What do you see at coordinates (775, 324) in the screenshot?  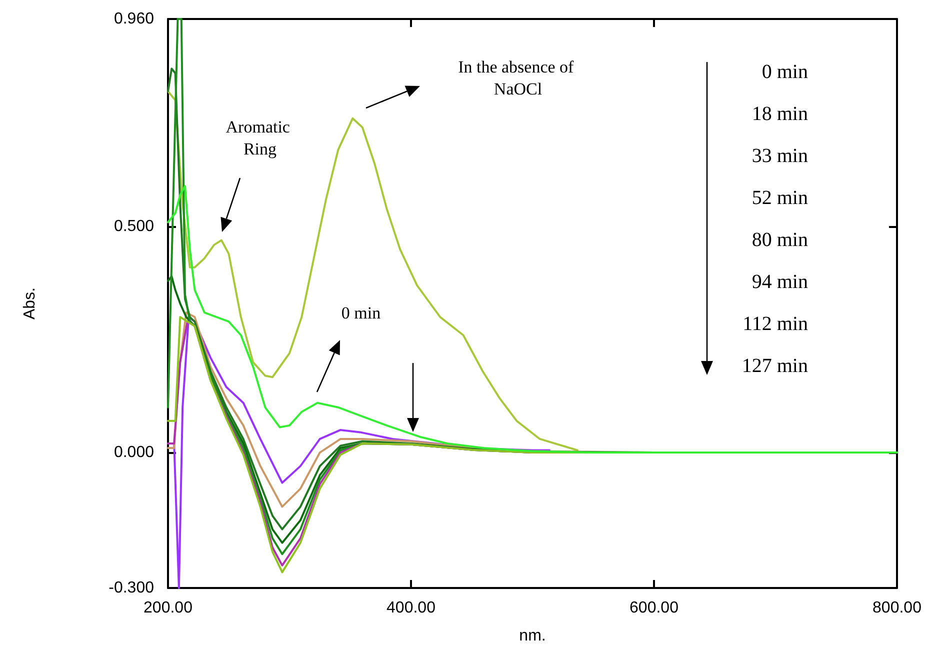 I see `annotation: 112 min` at bounding box center [775, 324].